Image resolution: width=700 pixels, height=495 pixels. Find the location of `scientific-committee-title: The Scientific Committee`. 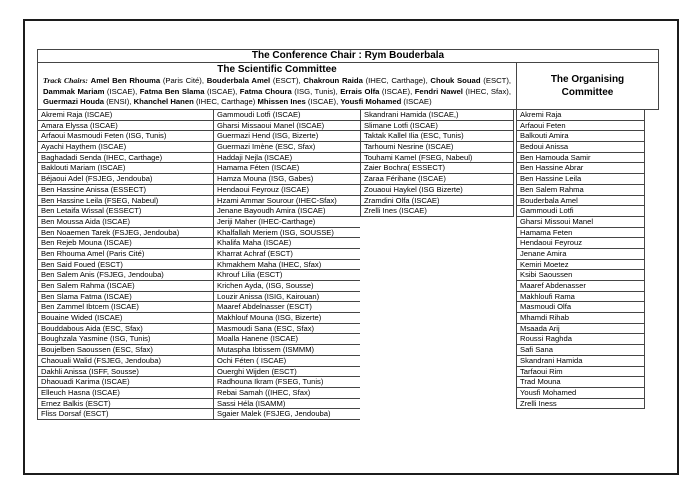

scientific-committee-title: The Scientific Committee is located at coordinates (277, 69).